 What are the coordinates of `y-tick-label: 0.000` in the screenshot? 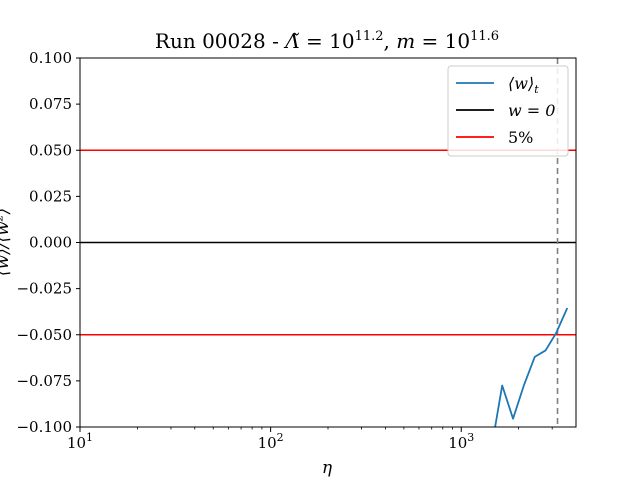 It's located at (50, 243).